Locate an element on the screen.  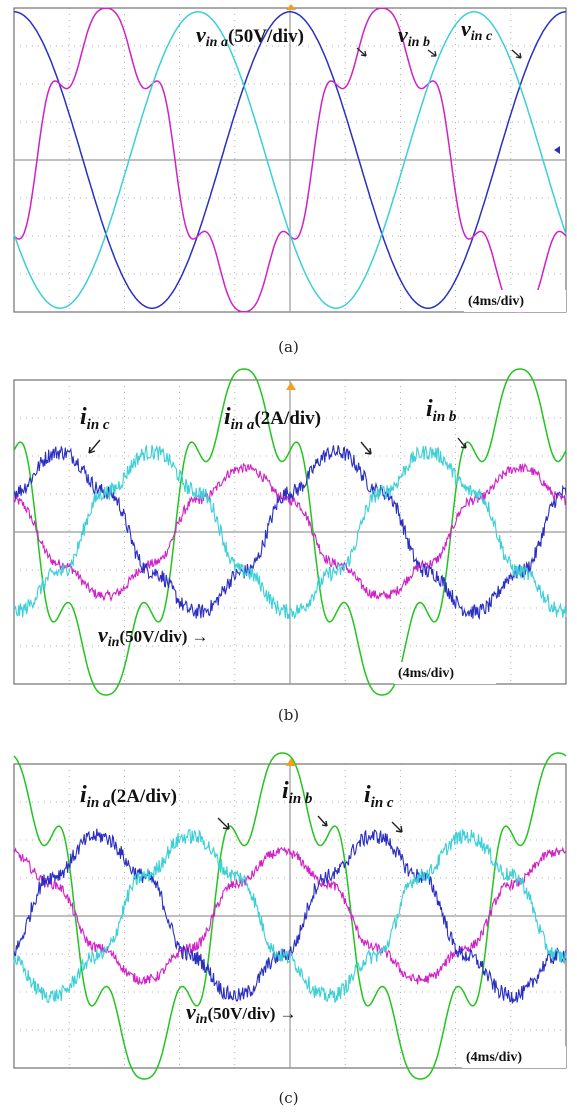
label-vin-b: vin b is located at coordinates (414, 36).